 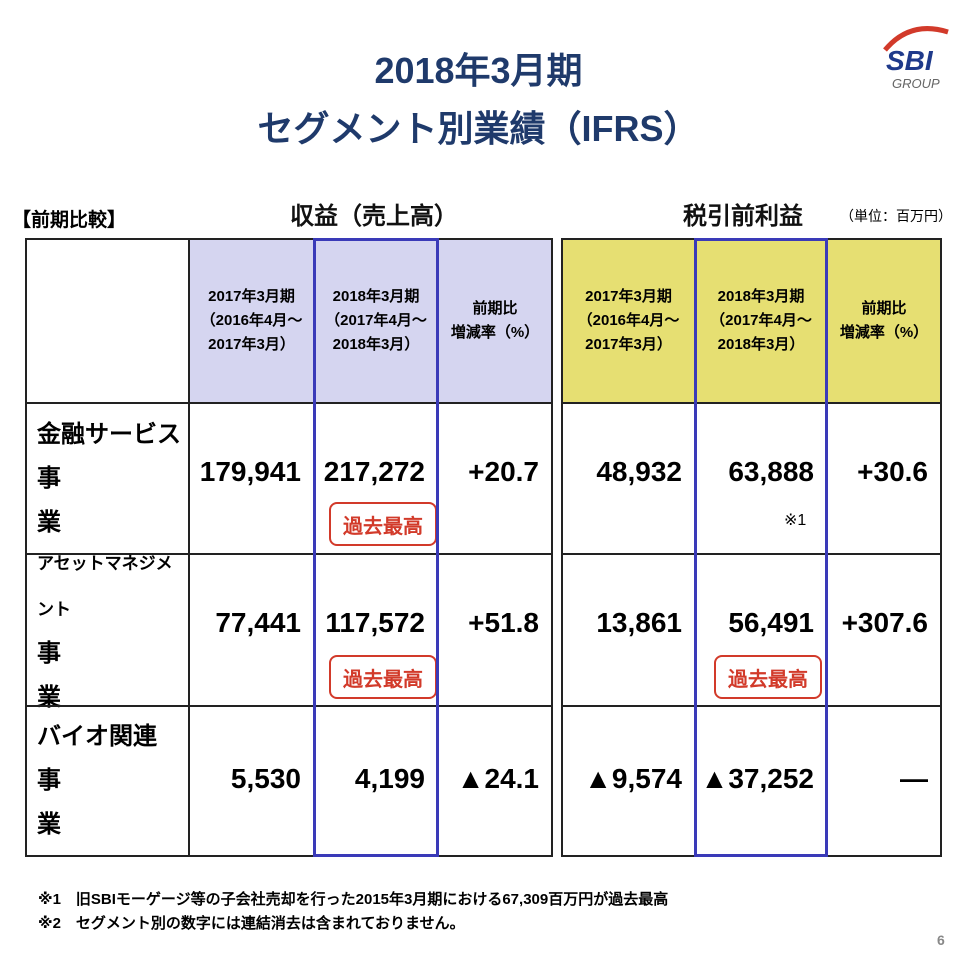 What do you see at coordinates (389, 778) in the screenshot?
I see `value-text: 4,199` at bounding box center [389, 778].